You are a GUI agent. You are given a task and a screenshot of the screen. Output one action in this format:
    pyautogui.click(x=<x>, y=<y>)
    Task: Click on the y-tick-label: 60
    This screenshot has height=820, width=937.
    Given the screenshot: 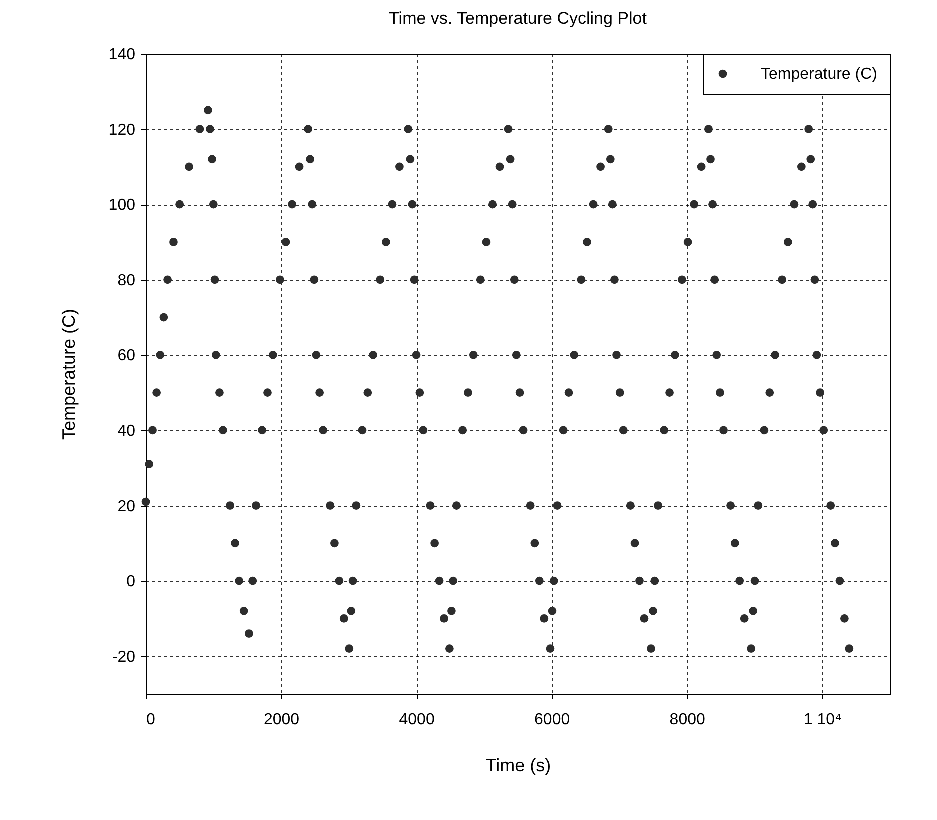 What is the action you would take?
    pyautogui.click(x=127, y=356)
    